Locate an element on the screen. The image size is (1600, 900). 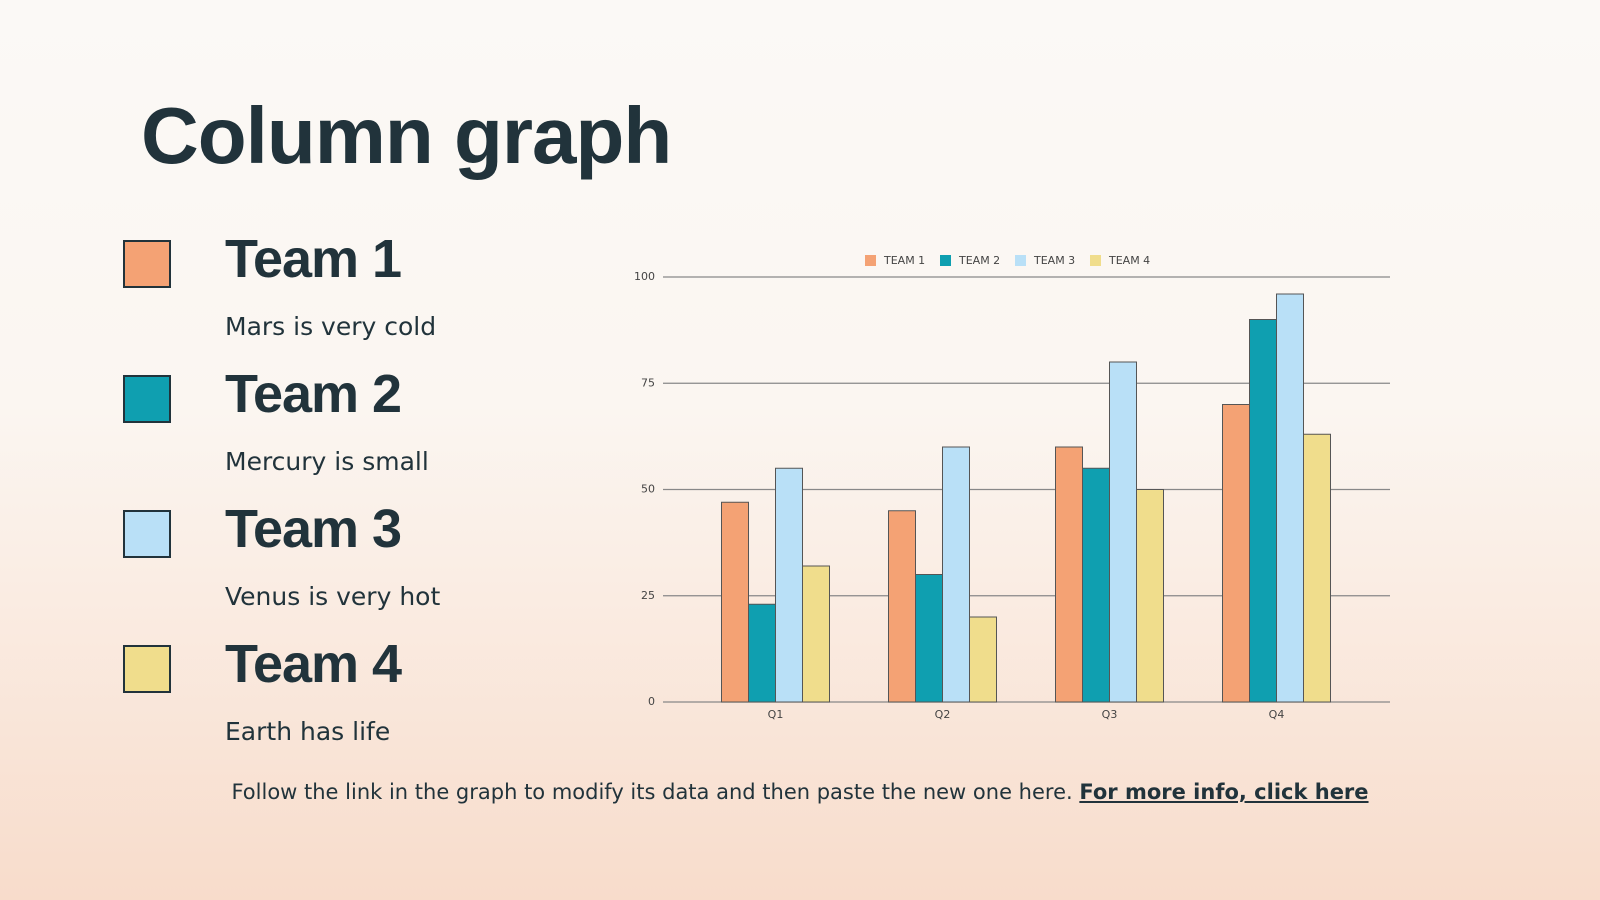
legend-label: TEAM 4 is located at coordinates (1129, 260).